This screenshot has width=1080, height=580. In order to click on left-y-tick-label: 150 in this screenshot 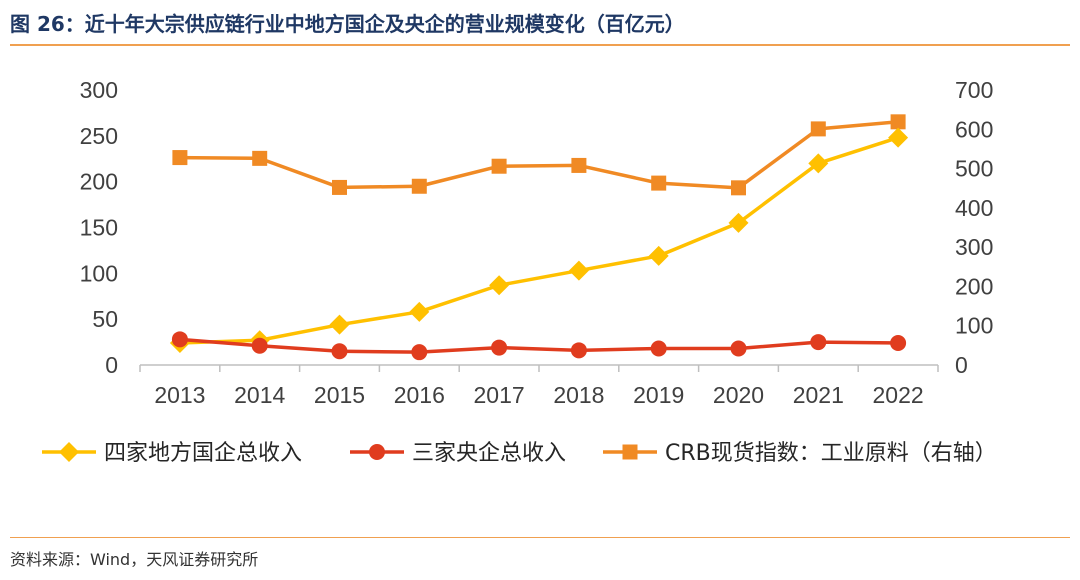, I will do `click(99, 228)`.